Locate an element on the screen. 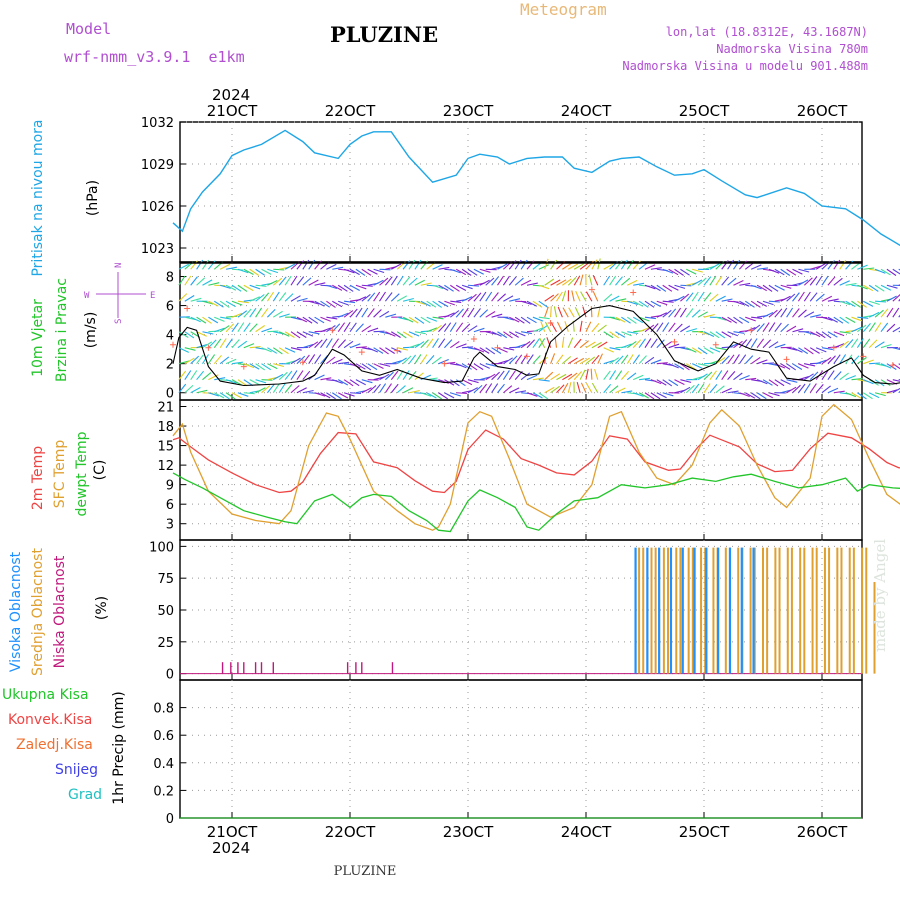 Image resolution: width=900 pixels, height=900 pixels. wind-gust-mark is located at coordinates (473, 338).